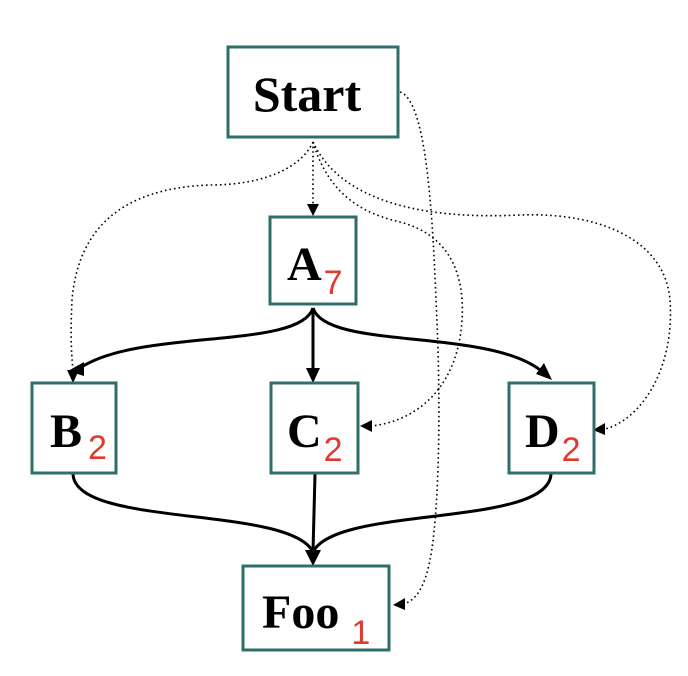 This screenshot has width=688, height=676. I want to click on node-start: Start, so click(313, 92).